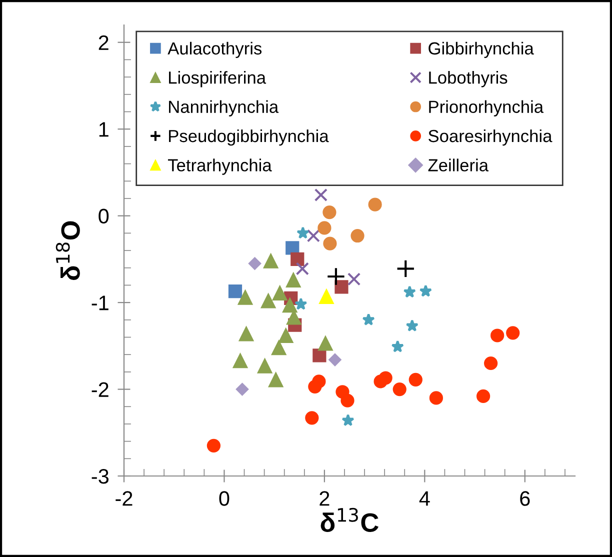  What do you see at coordinates (458, 165) in the screenshot?
I see `legend-label: Zeilleria` at bounding box center [458, 165].